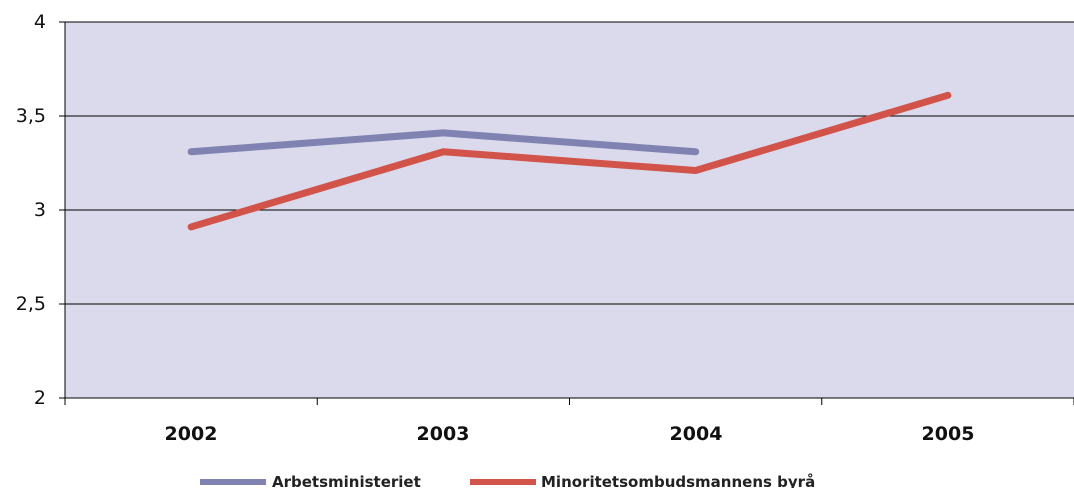  Describe the element at coordinates (31, 116) in the screenshot. I see `y-tick-label: 3,5` at that location.